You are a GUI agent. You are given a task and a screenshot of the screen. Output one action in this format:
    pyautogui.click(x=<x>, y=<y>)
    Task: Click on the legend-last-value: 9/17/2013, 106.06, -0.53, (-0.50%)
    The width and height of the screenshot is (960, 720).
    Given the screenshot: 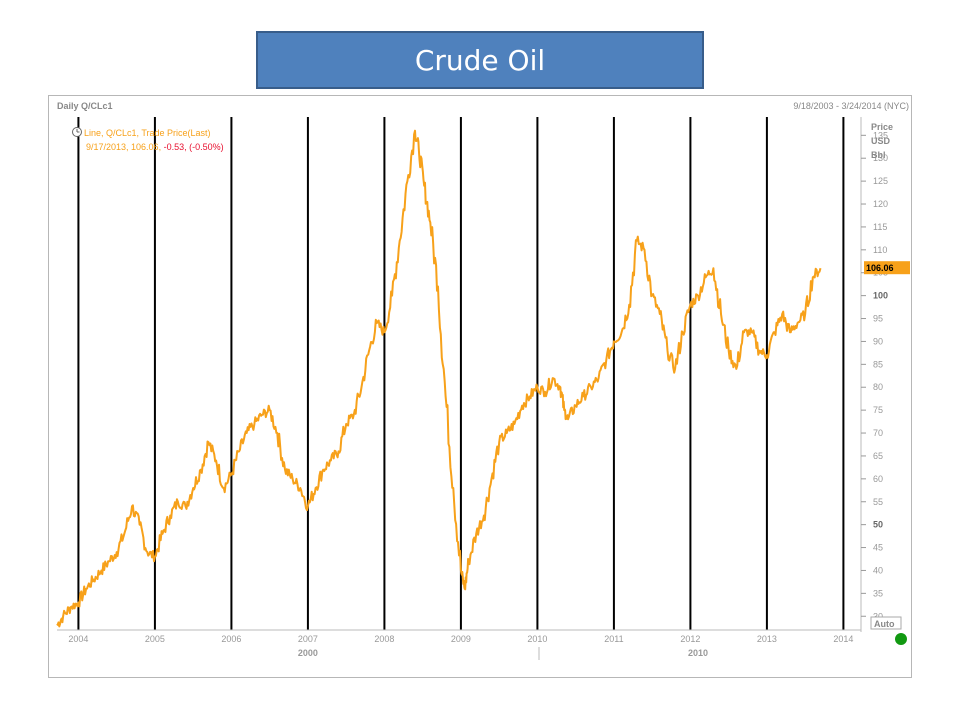 What is the action you would take?
    pyautogui.click(x=155, y=147)
    